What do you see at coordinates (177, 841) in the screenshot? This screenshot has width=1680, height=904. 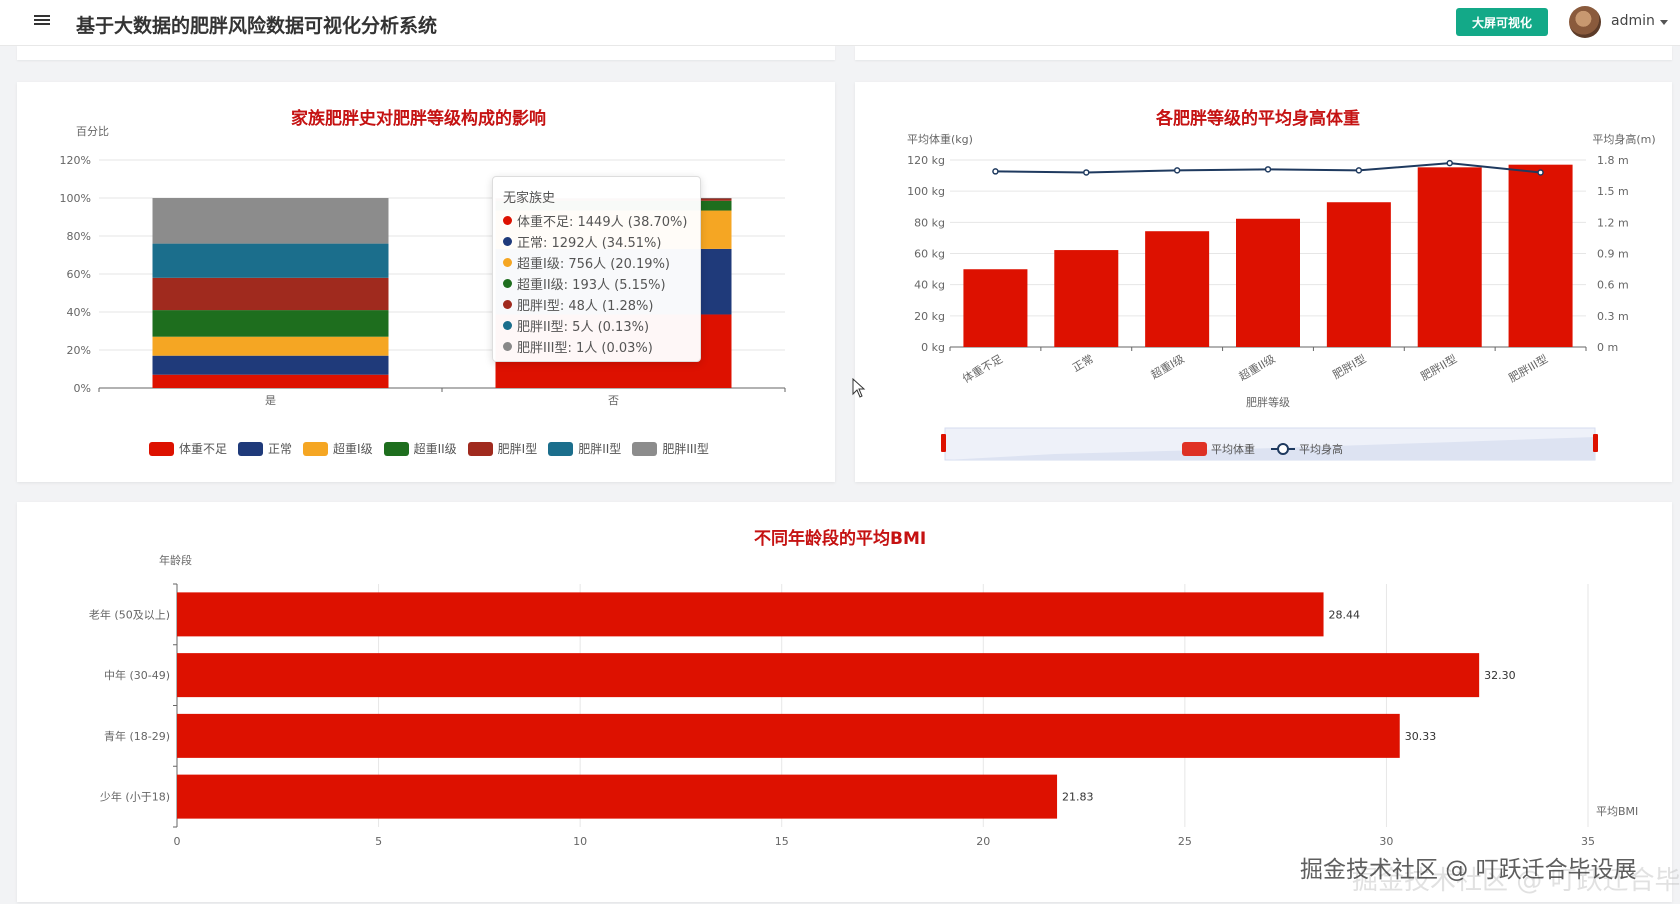 I see `x-tick-label: 0` at bounding box center [177, 841].